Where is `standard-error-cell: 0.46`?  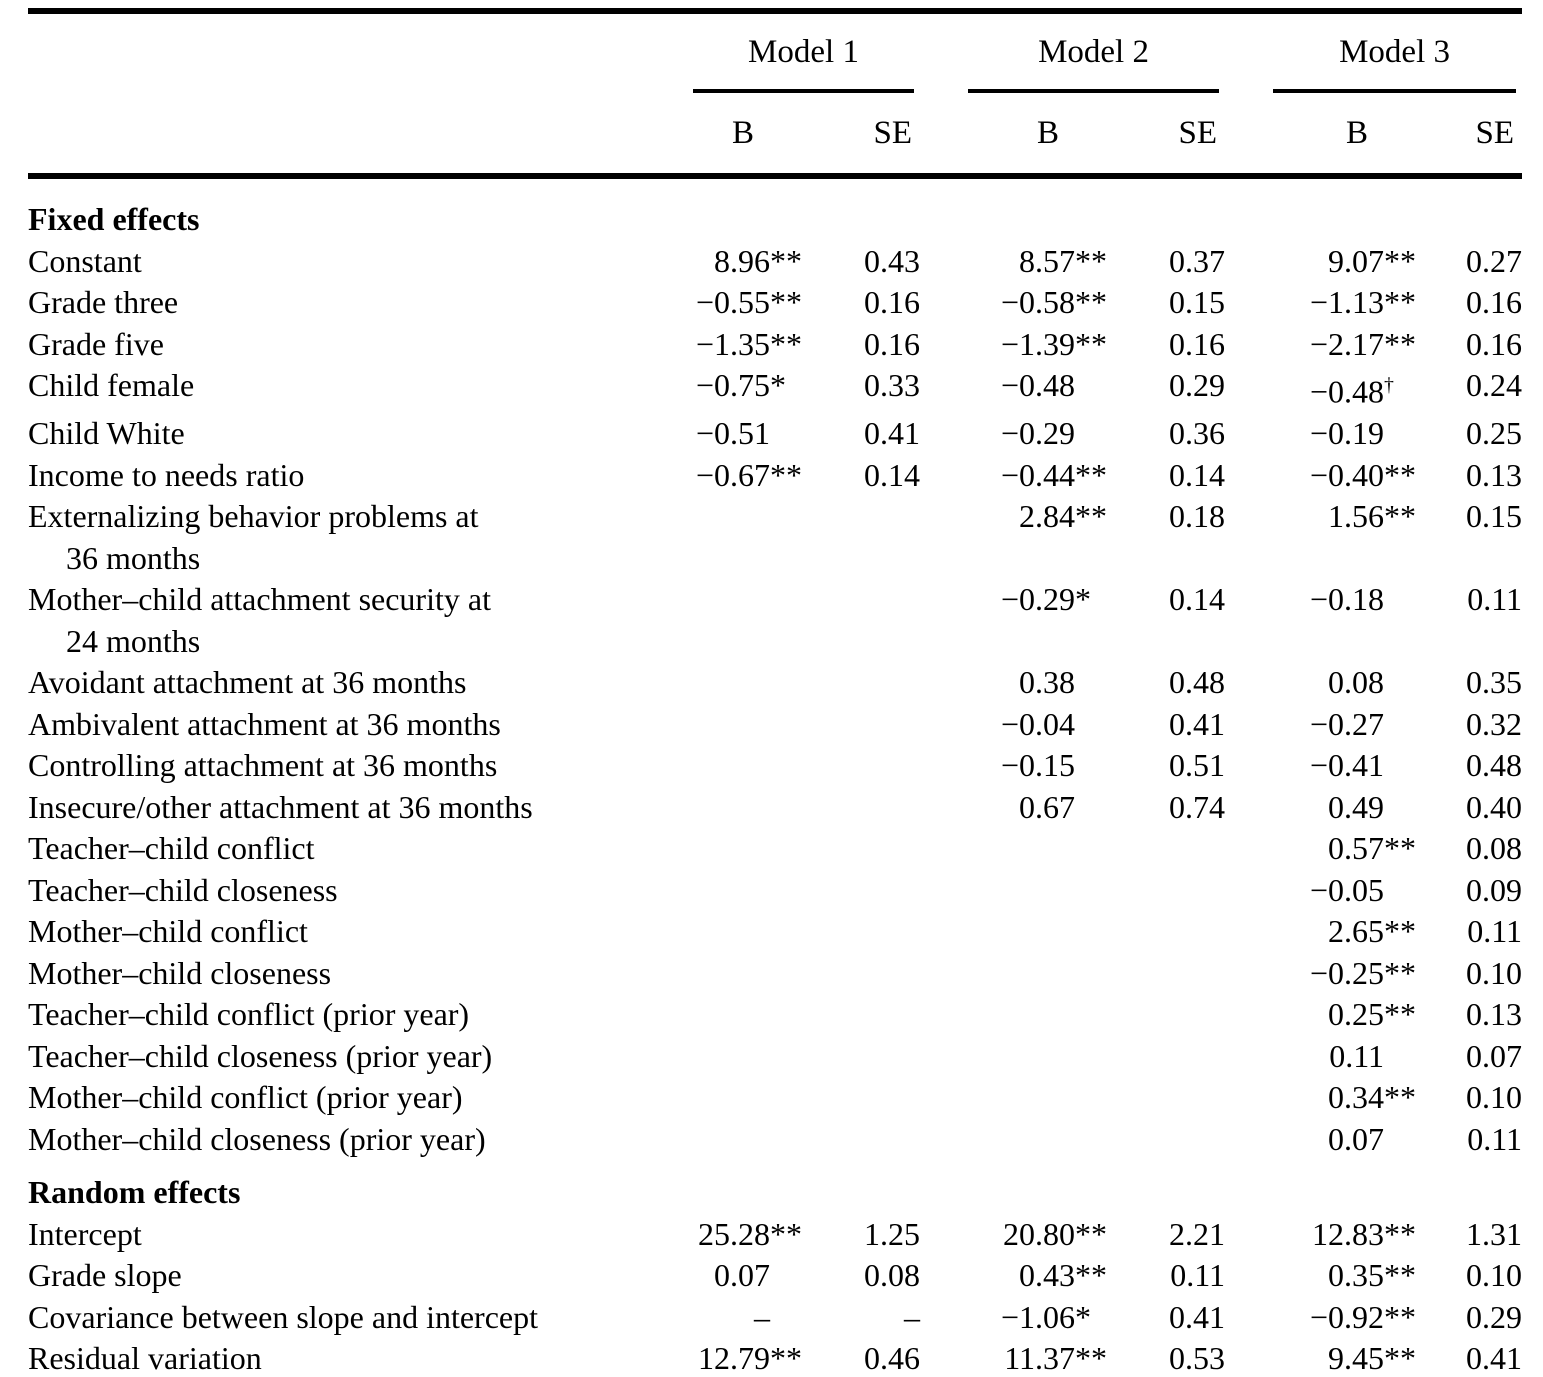 standard-error-cell: 0.46 is located at coordinates (860, 1357).